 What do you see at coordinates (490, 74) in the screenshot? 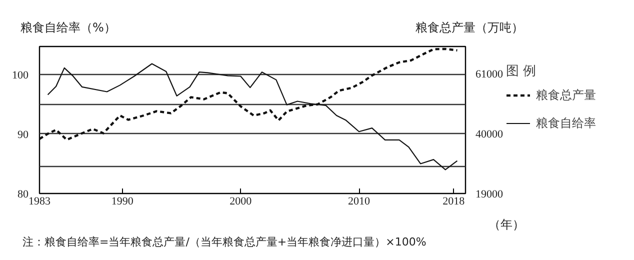
I see `y2-tick-label: 61000` at bounding box center [490, 74].